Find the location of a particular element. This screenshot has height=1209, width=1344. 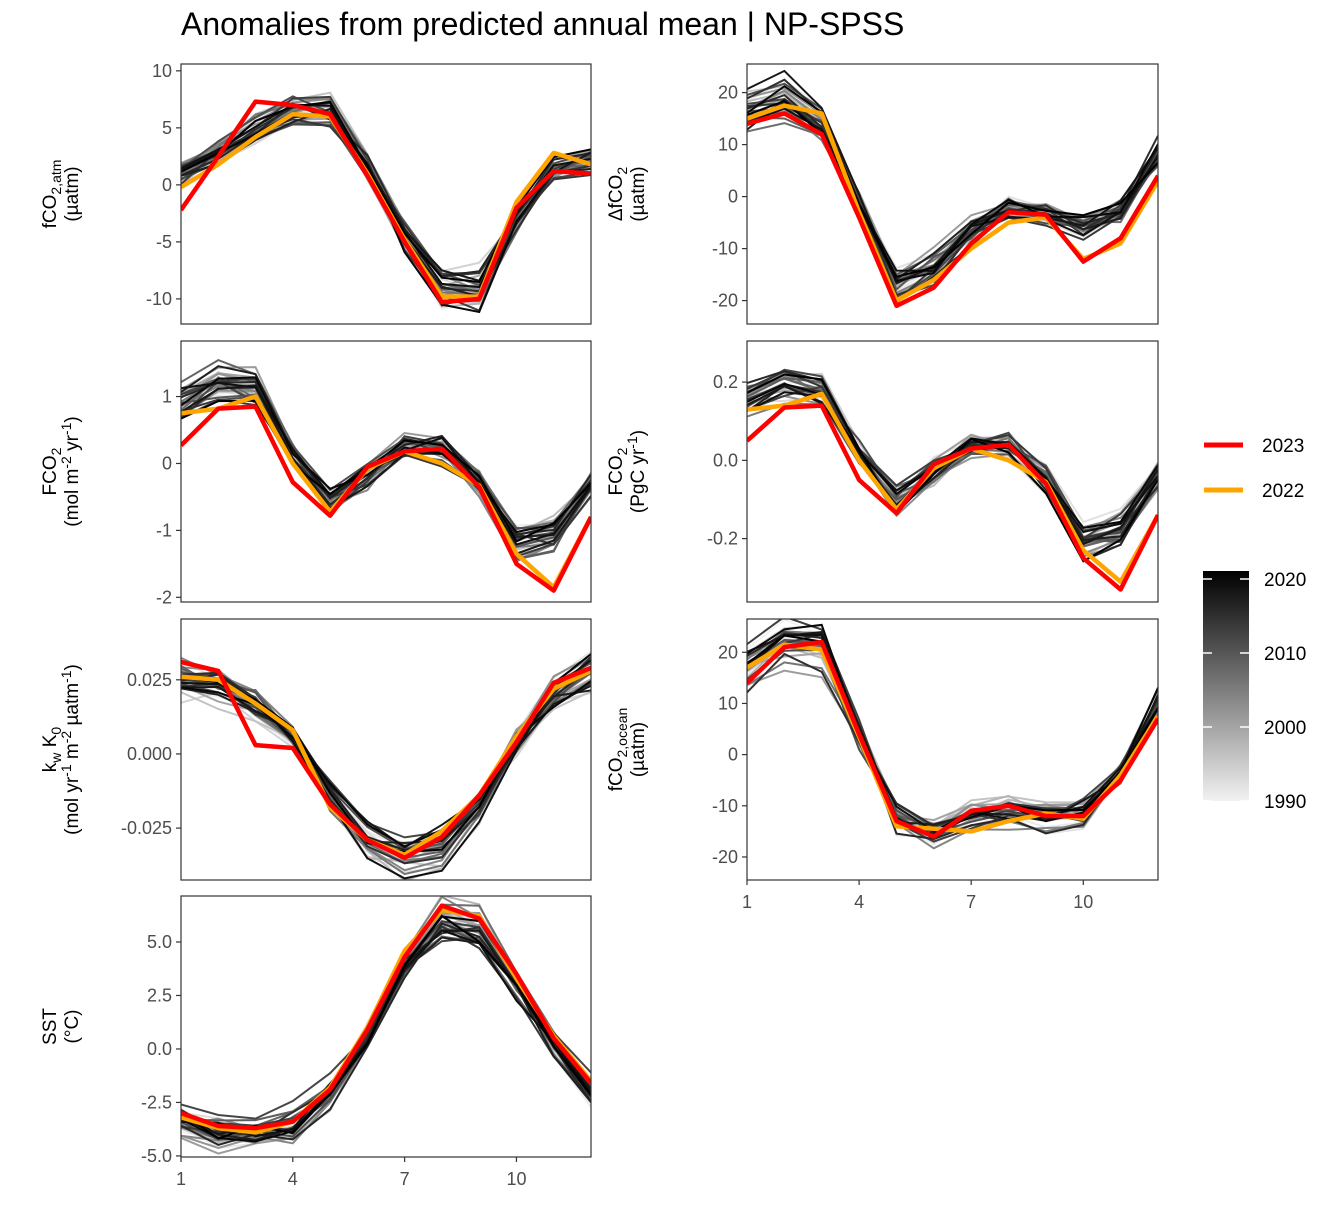

panel-3: -2 -1 0 1 FCO2​(mol m-2​ yr-1​) is located at coordinates (316, 473).